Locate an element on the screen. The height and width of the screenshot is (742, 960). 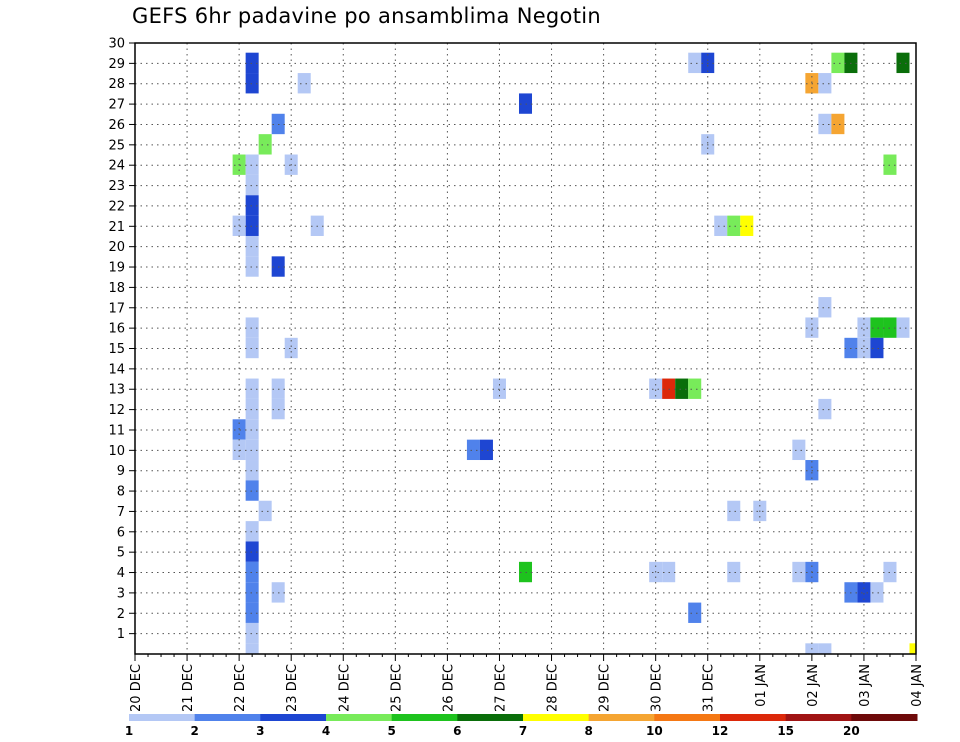
legend-label: 5 is located at coordinates (391, 731).